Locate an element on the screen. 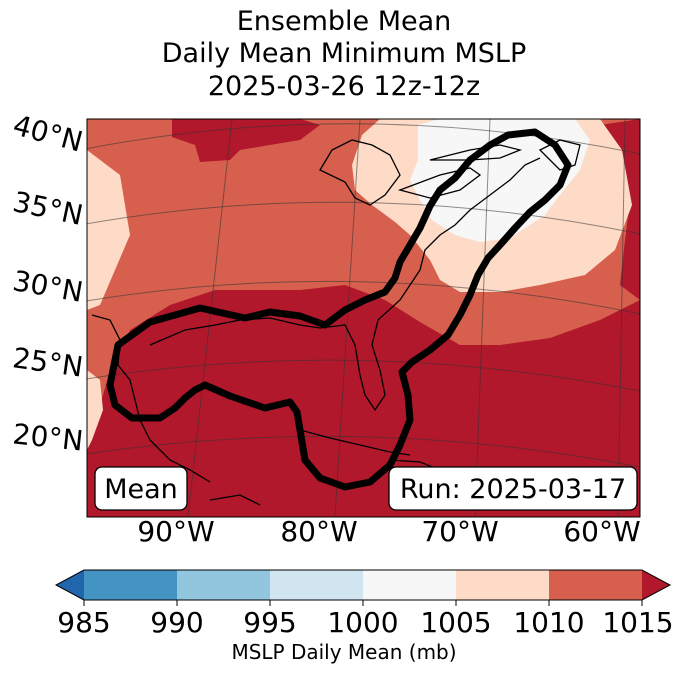 The width and height of the screenshot is (688, 674). colorbar is located at coordinates (363, 587).